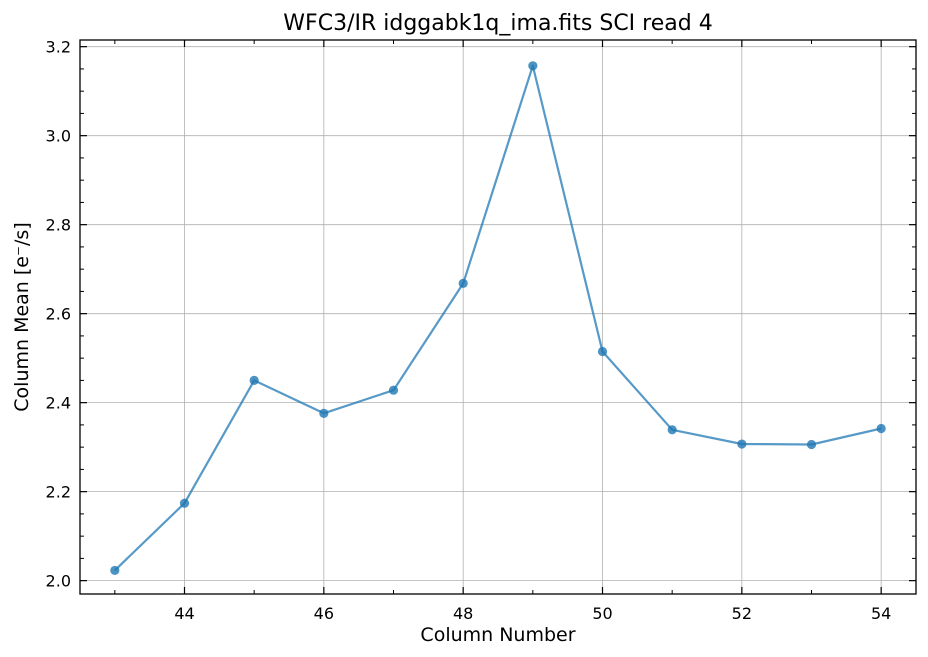 This screenshot has height=657, width=928. Describe the element at coordinates (58, 403) in the screenshot. I see `y-tick-label: 2.4` at that location.